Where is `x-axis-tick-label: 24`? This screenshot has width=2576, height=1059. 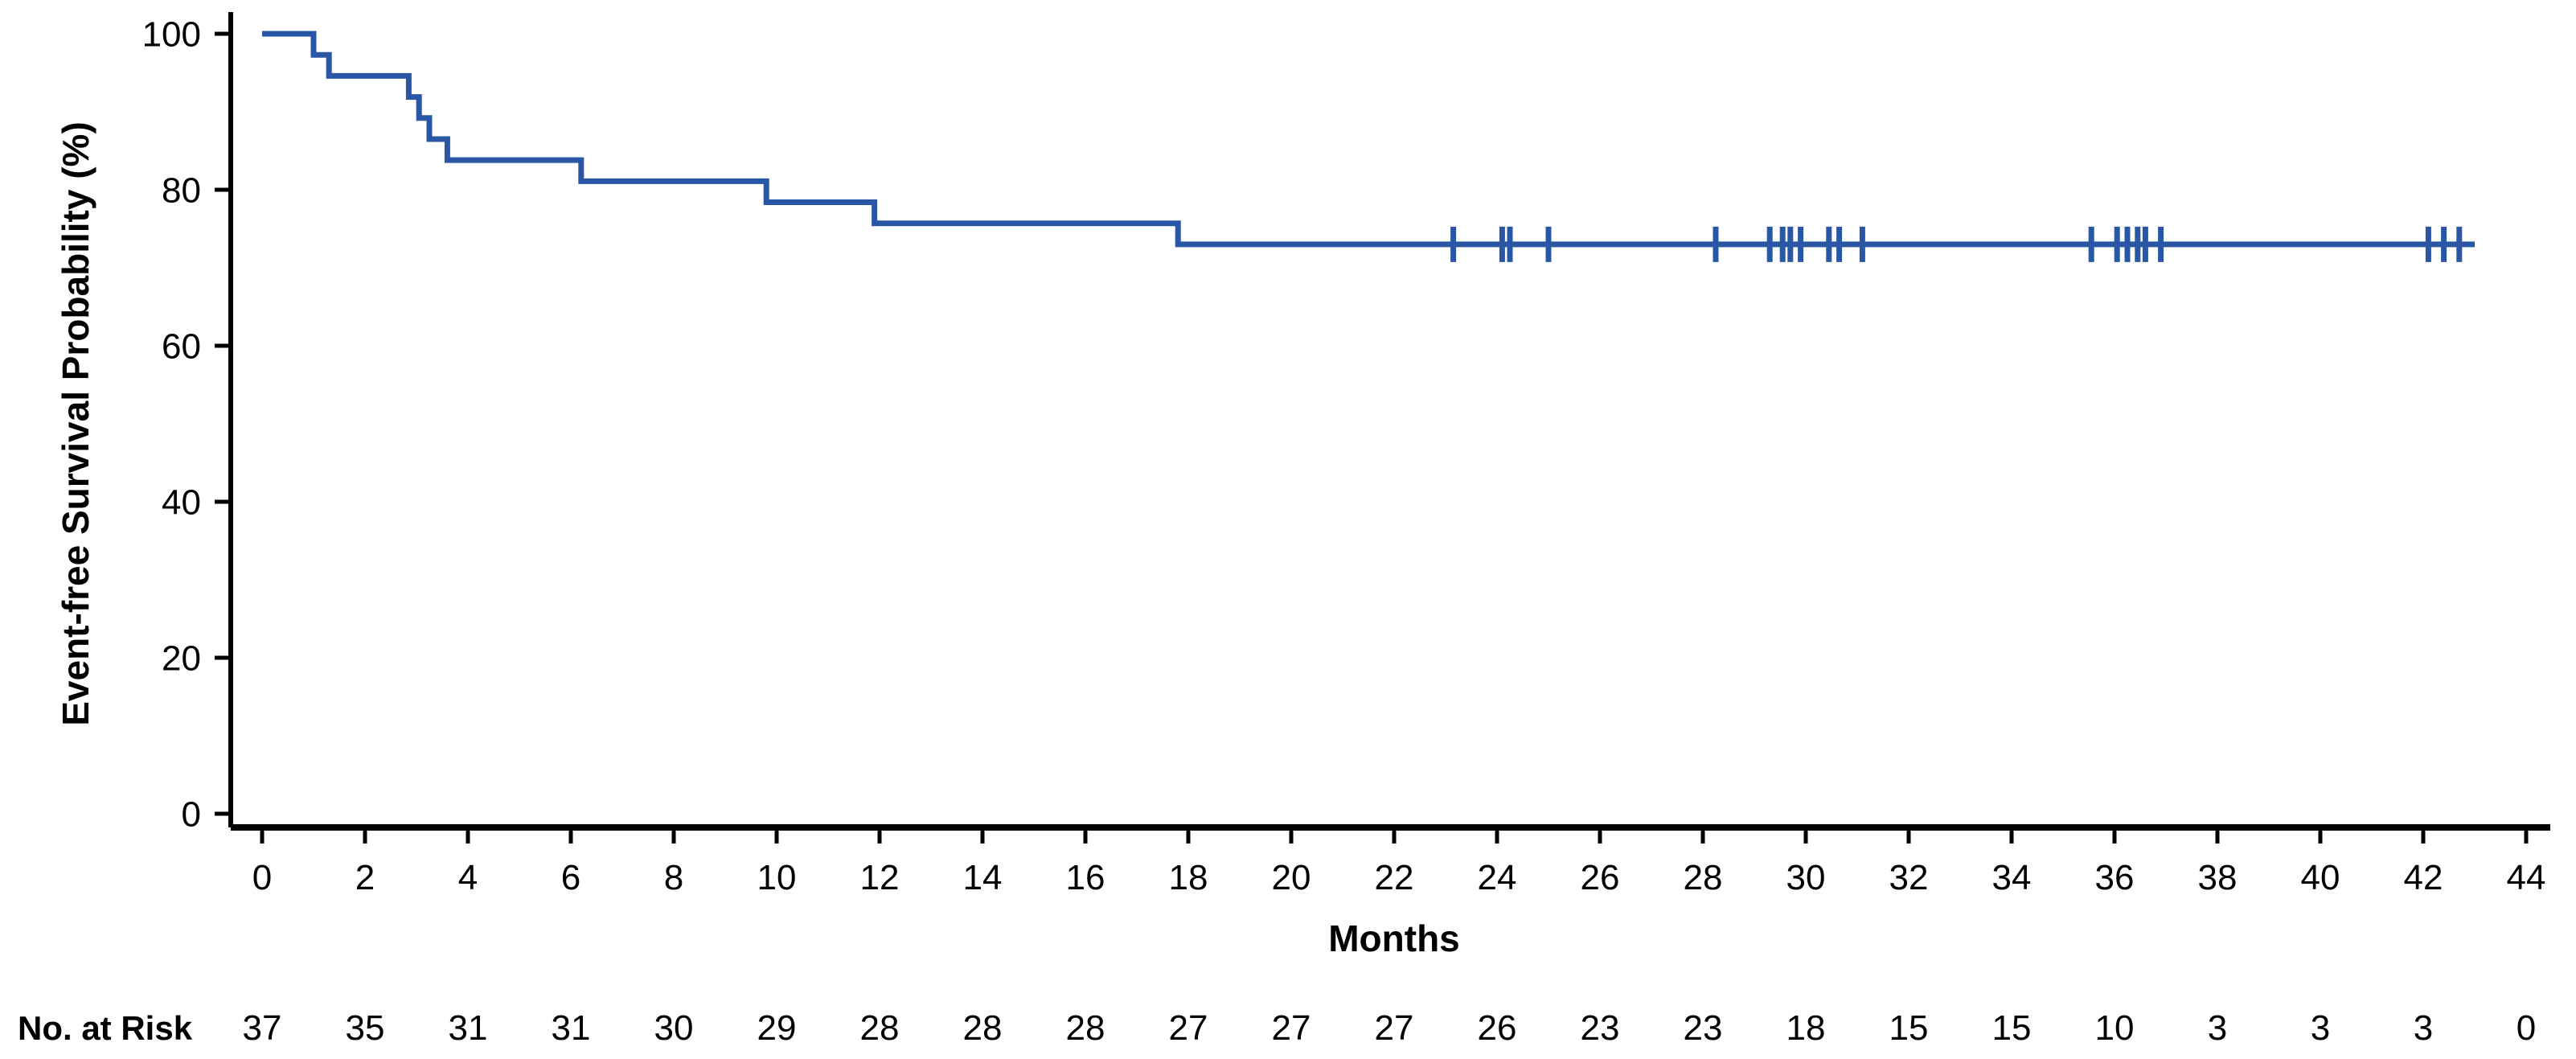
x-axis-tick-label: 24 is located at coordinates (1497, 877).